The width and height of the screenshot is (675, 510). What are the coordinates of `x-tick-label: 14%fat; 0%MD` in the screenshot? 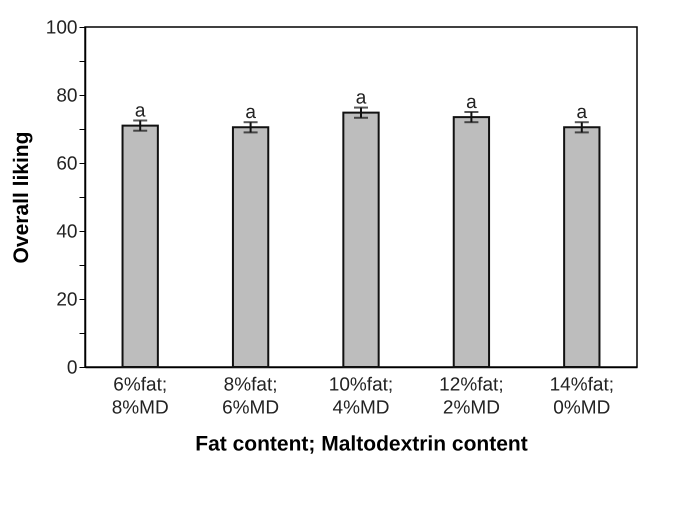 It's located at (582, 396).